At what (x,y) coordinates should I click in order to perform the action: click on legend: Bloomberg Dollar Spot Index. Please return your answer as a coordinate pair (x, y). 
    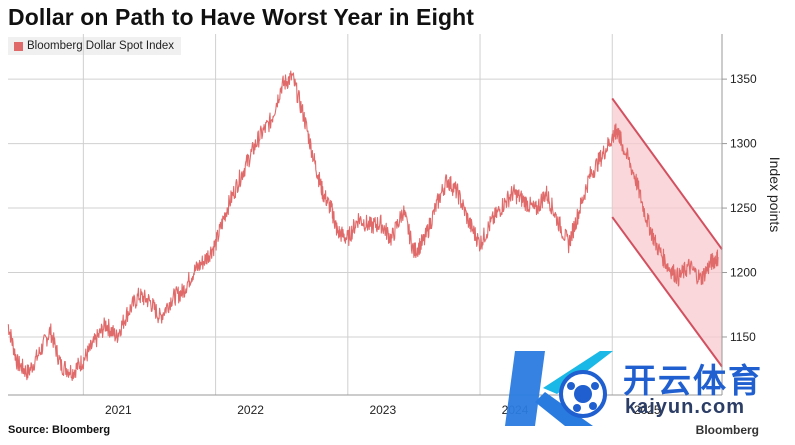
    Looking at the image, I should click on (95, 46).